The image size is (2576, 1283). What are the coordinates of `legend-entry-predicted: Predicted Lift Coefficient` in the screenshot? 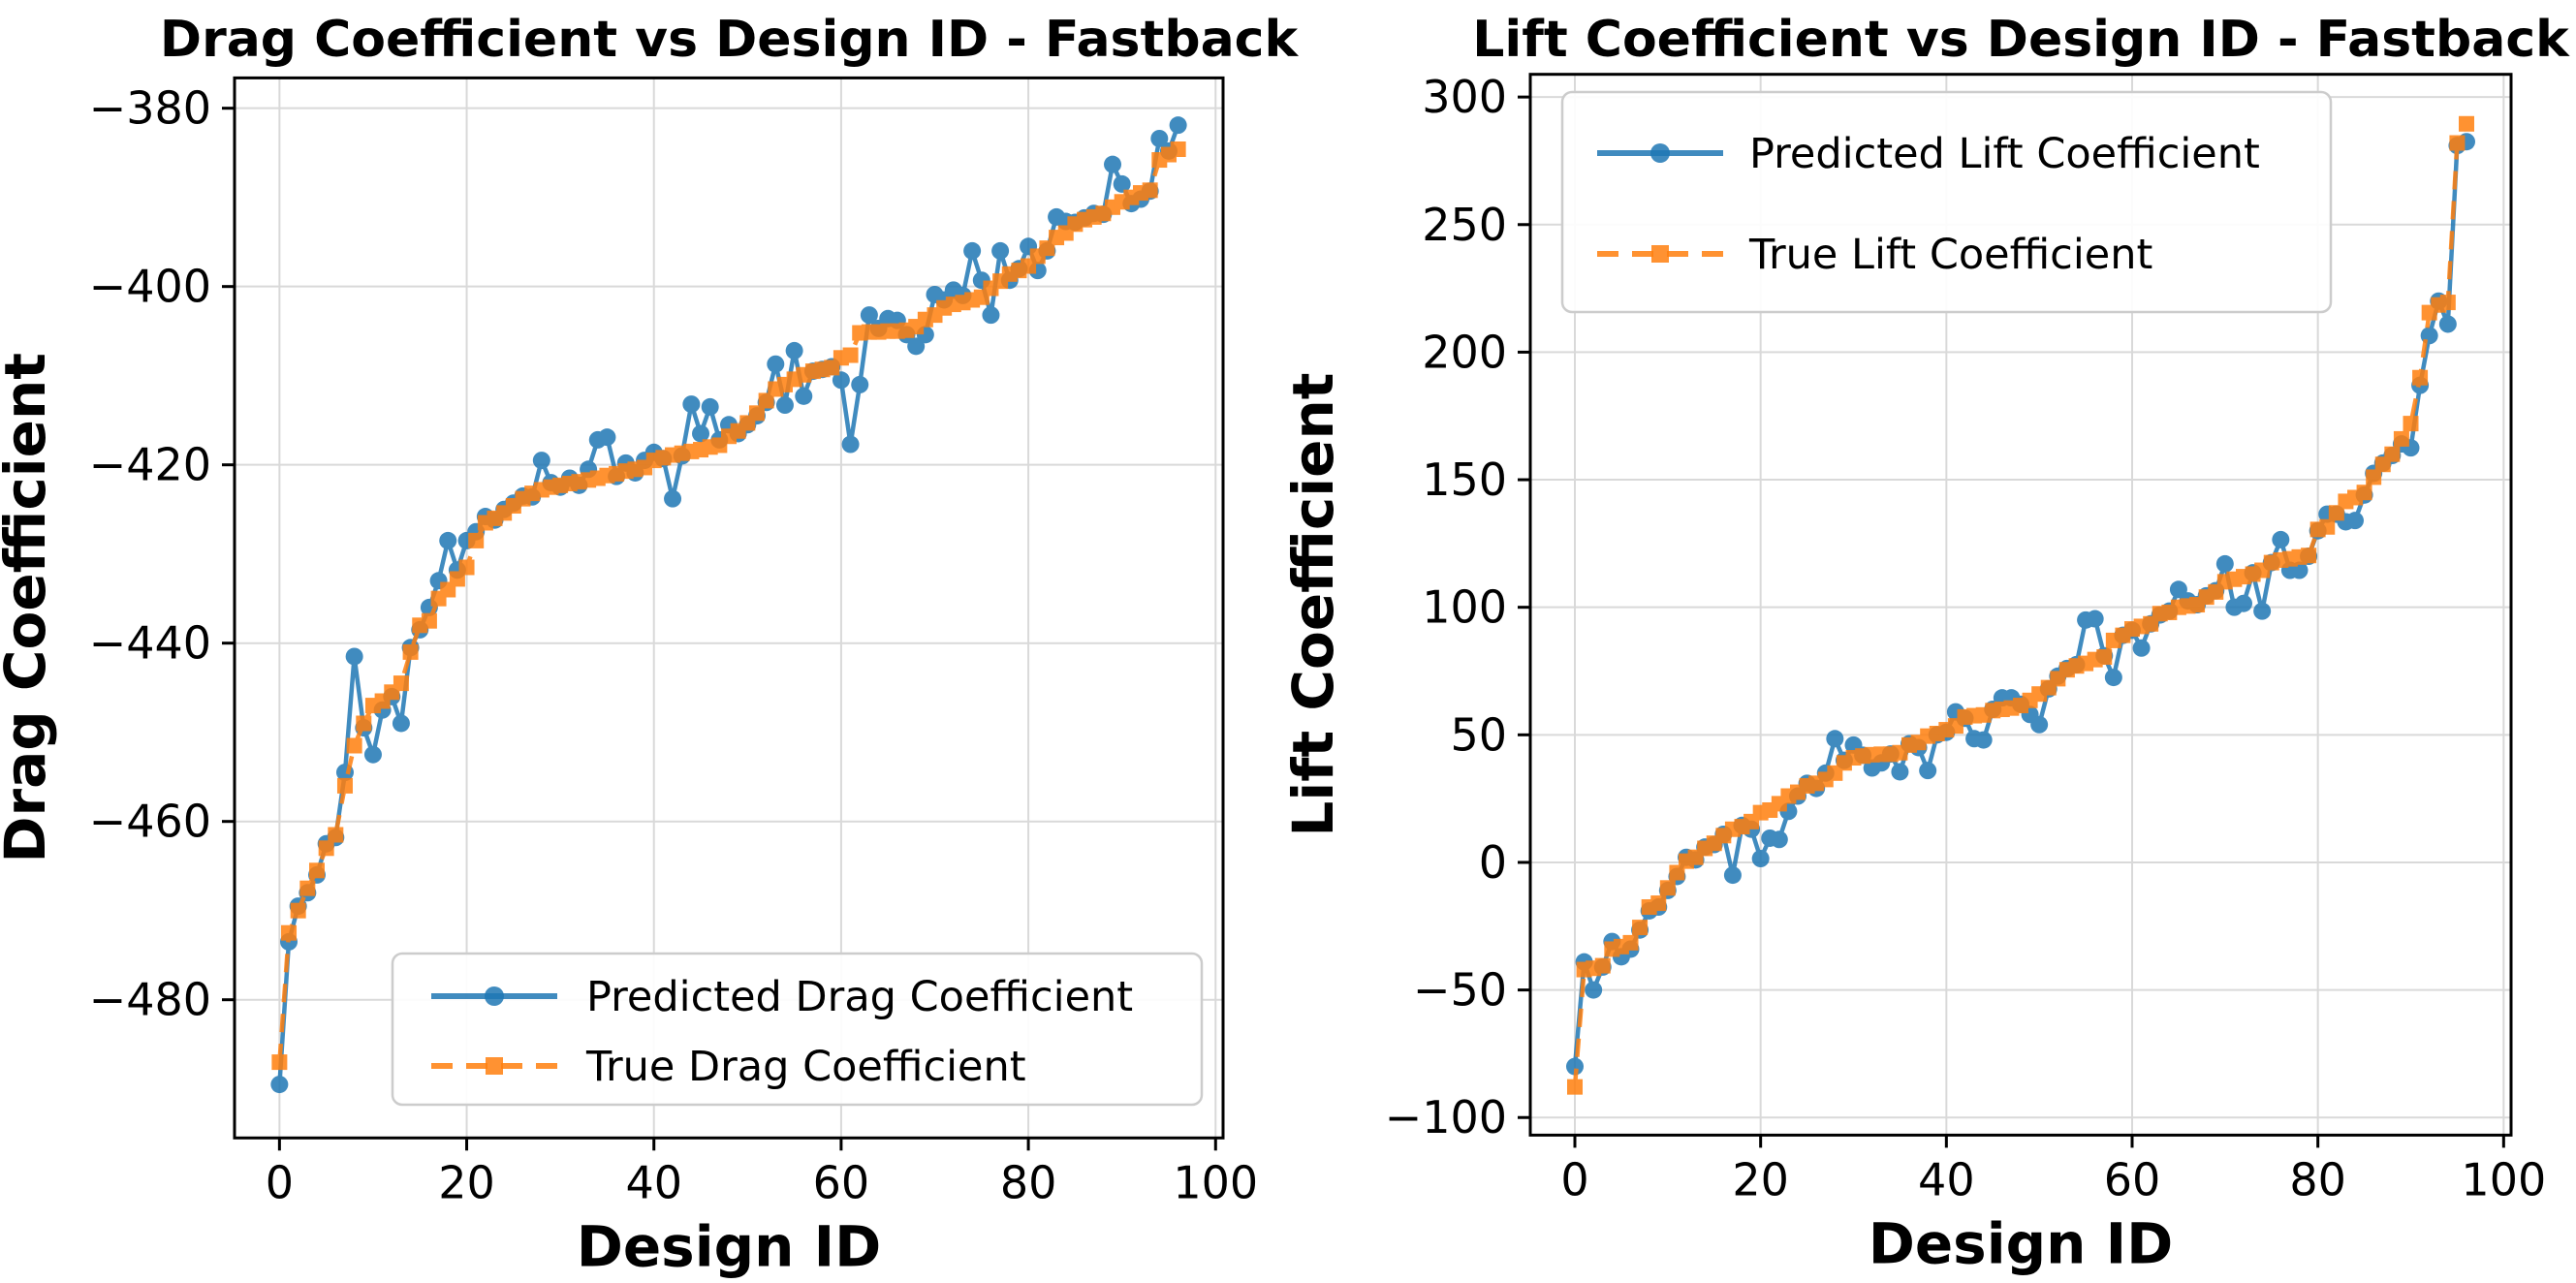 It's located at (1928, 154).